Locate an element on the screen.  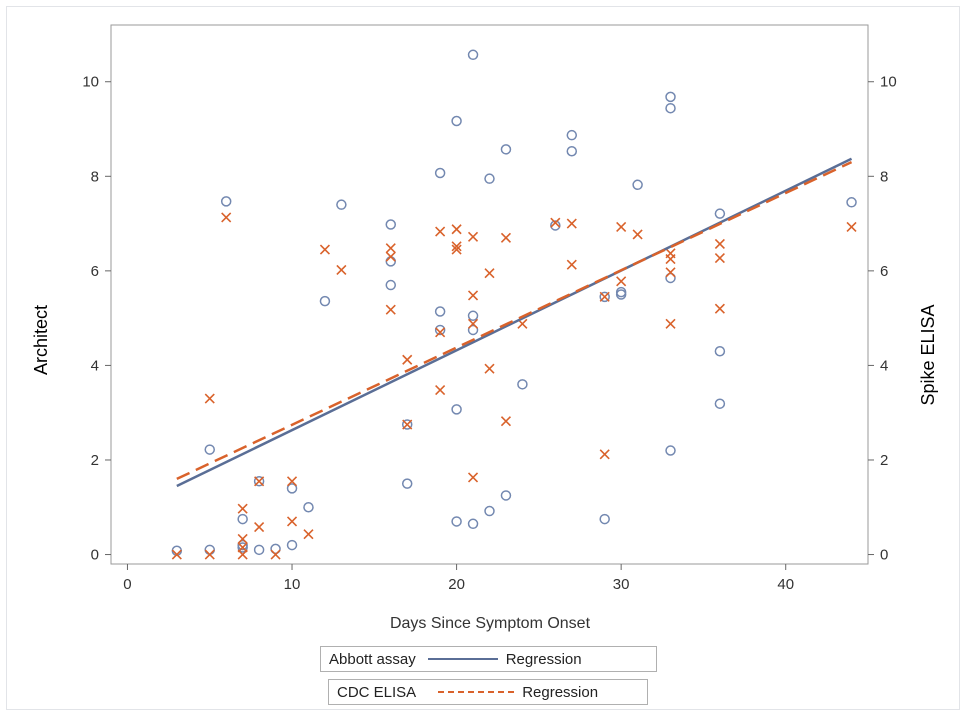
y2-tick-label: 4 is located at coordinates (884, 365).